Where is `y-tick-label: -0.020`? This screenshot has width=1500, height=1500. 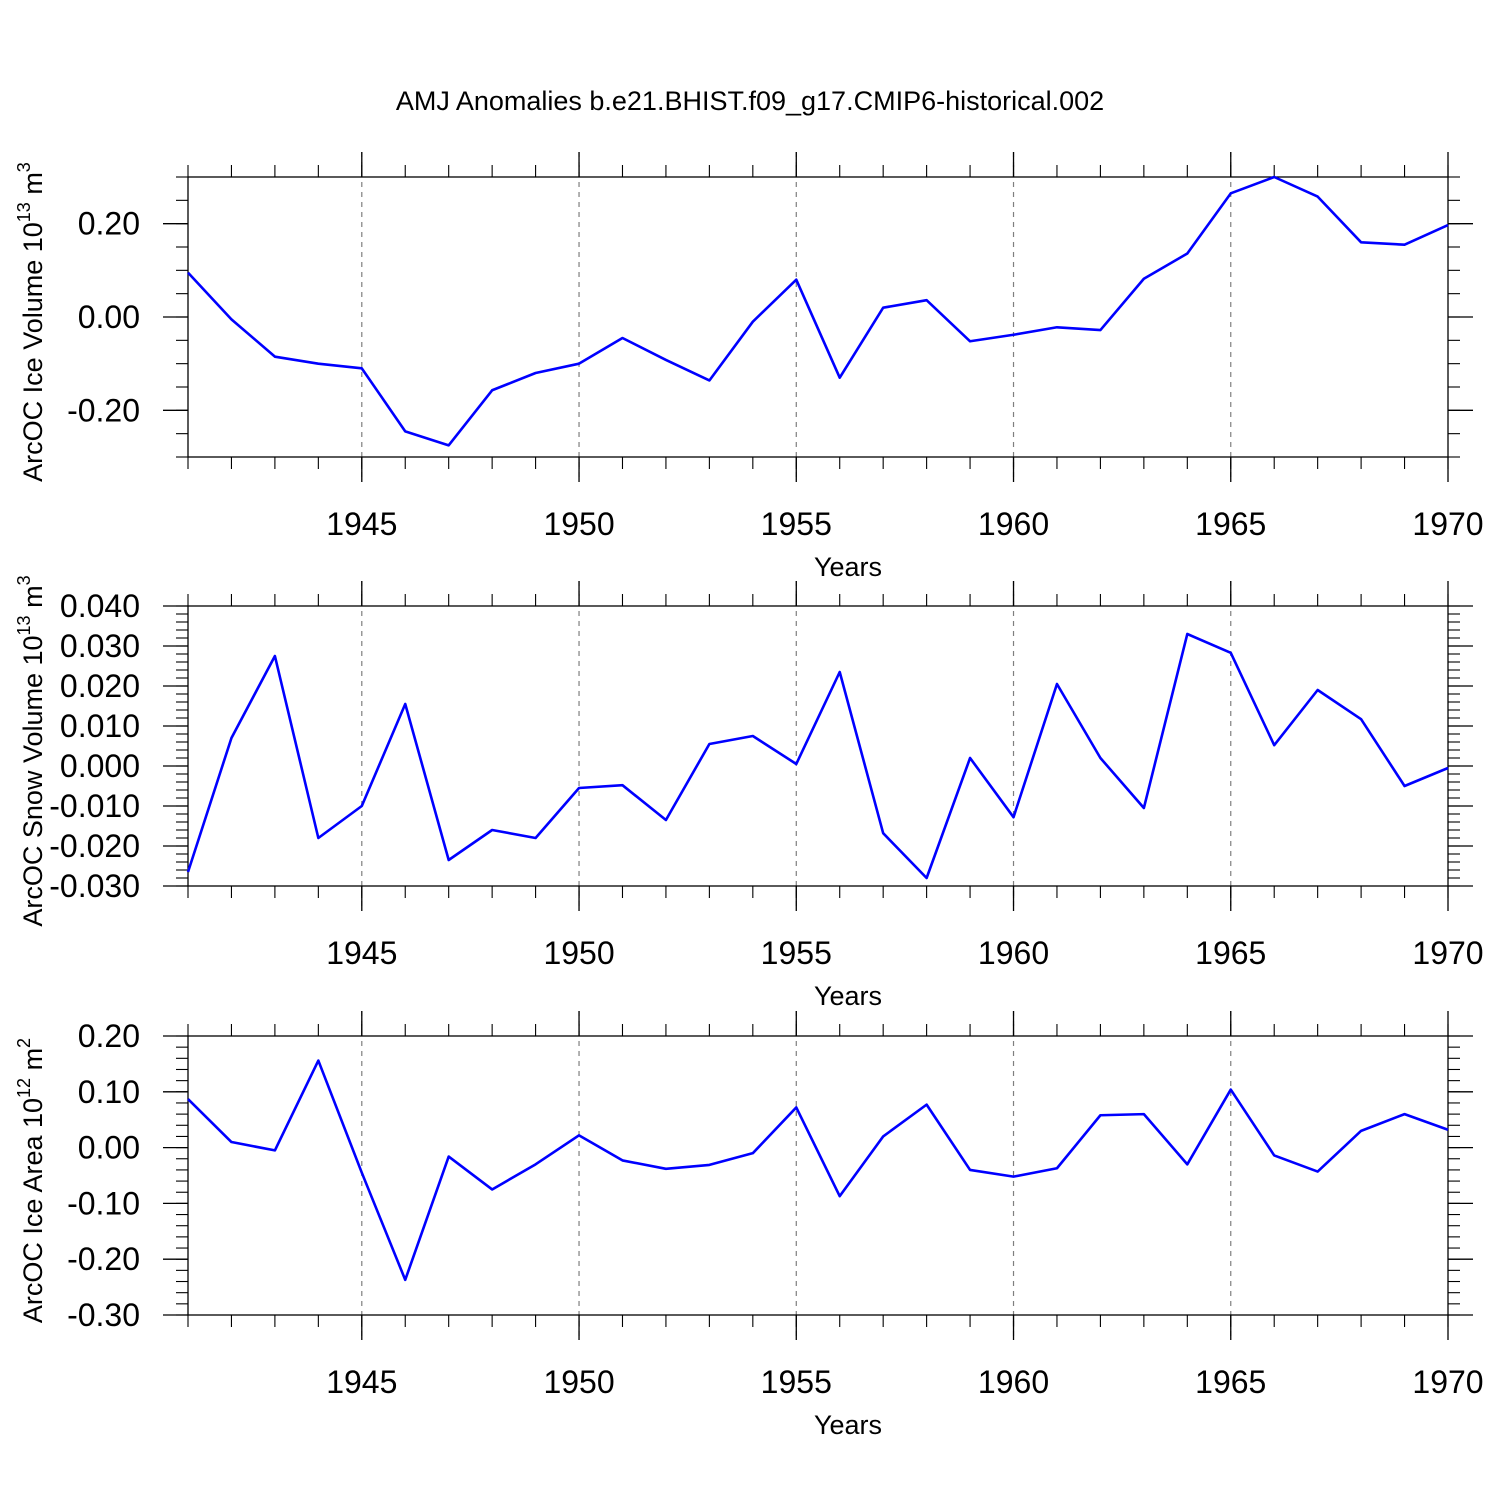 y-tick-label: -0.020 is located at coordinates (94, 846).